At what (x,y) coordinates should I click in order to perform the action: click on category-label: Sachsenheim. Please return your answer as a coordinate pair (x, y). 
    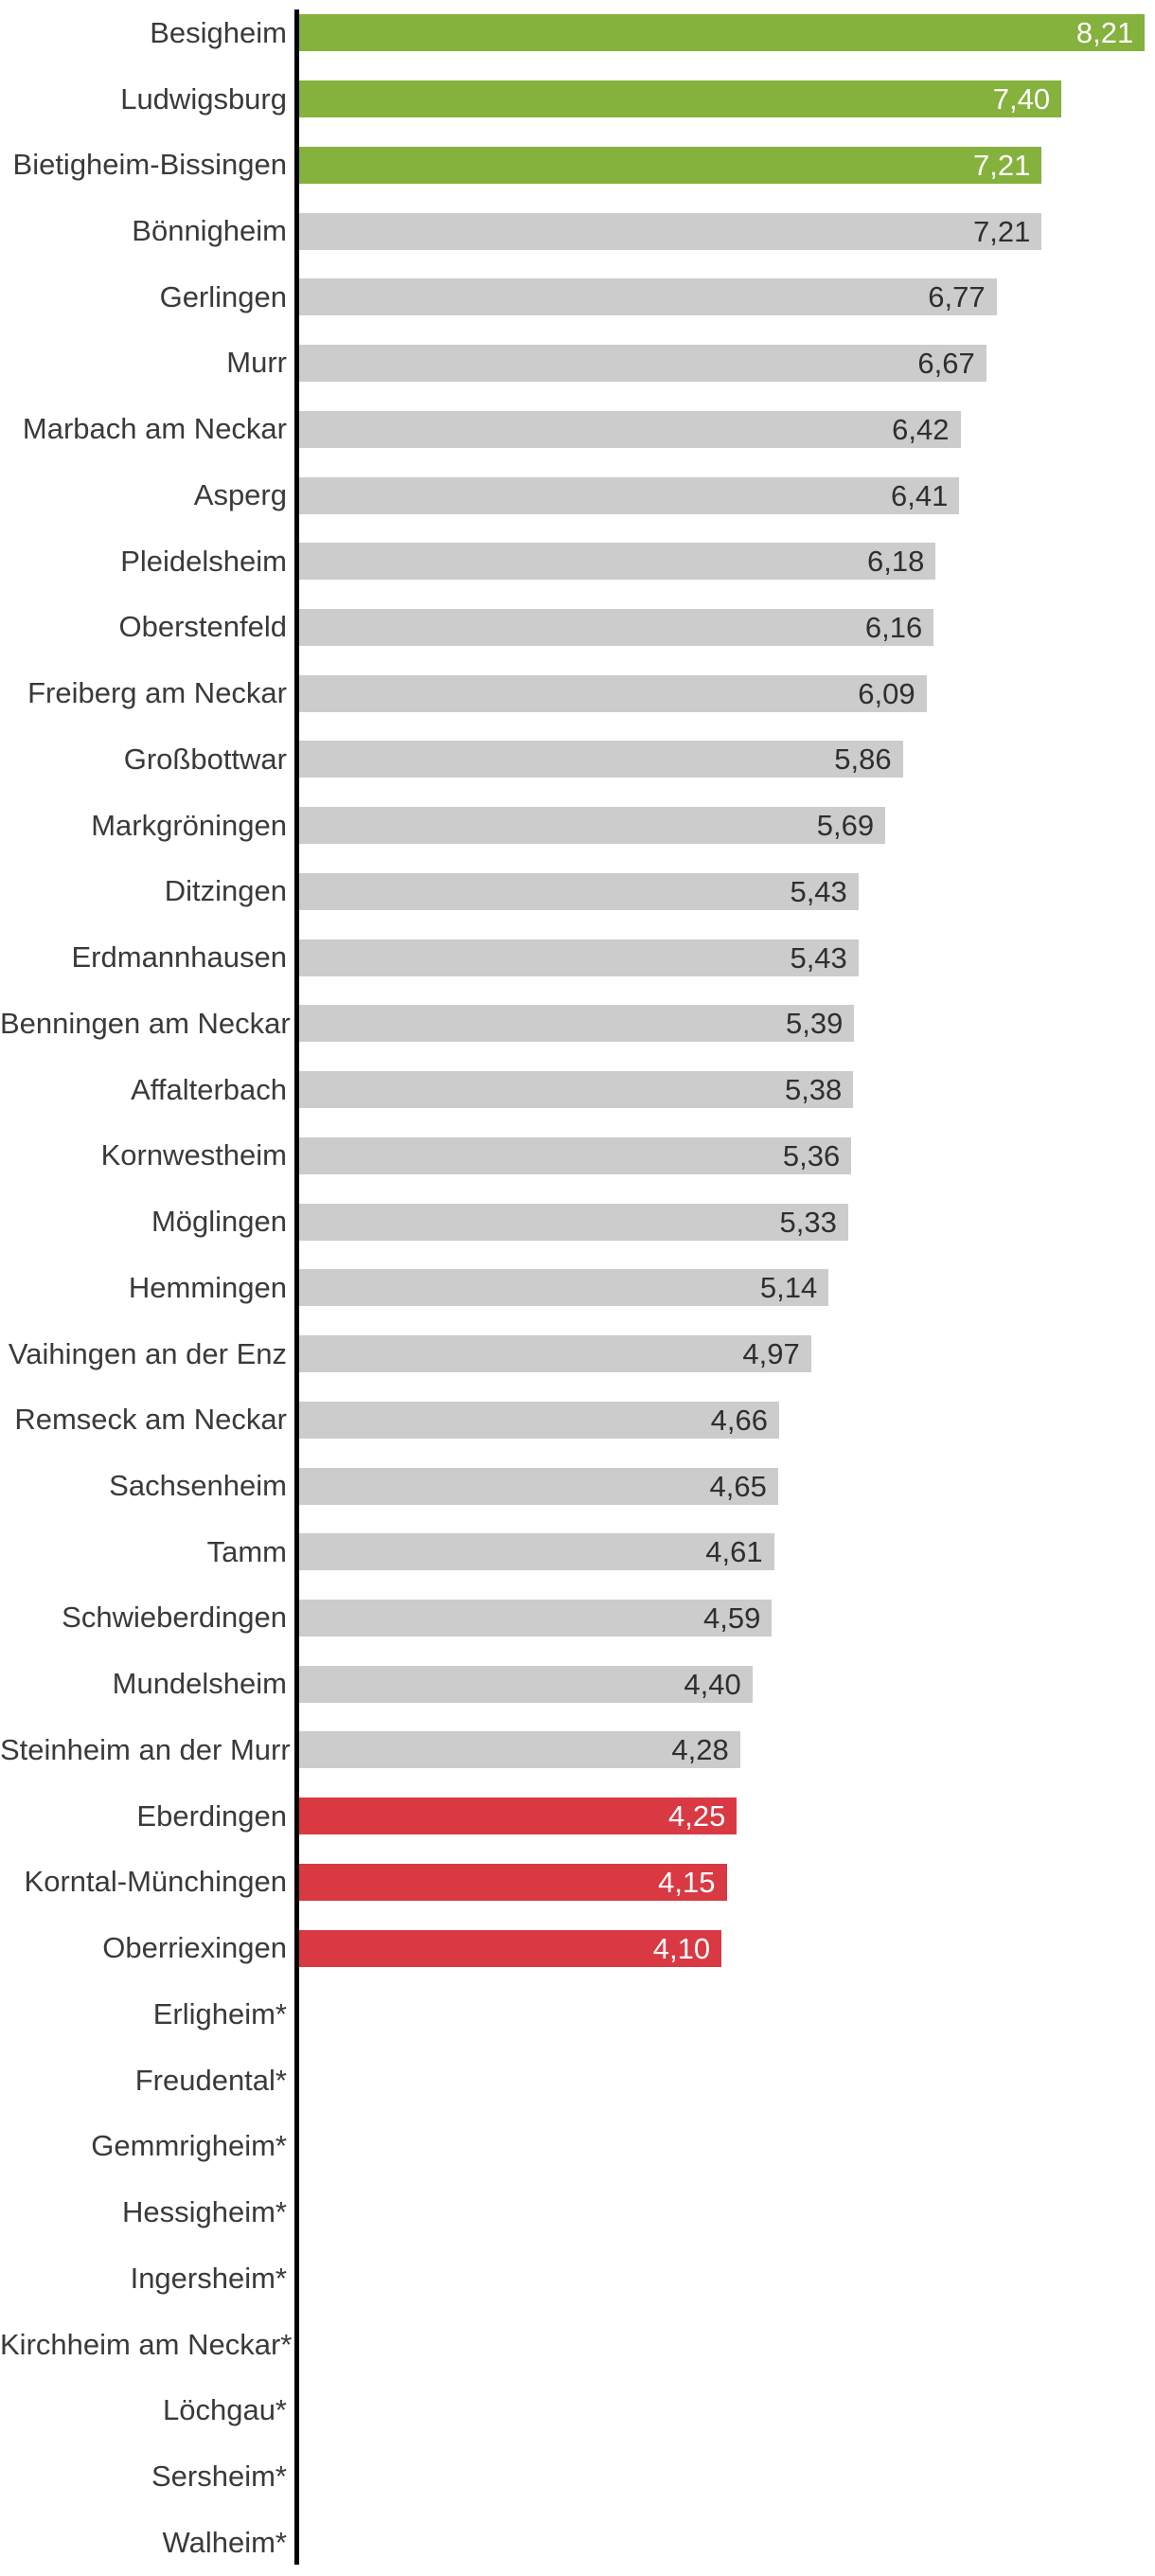
    Looking at the image, I should click on (198, 1485).